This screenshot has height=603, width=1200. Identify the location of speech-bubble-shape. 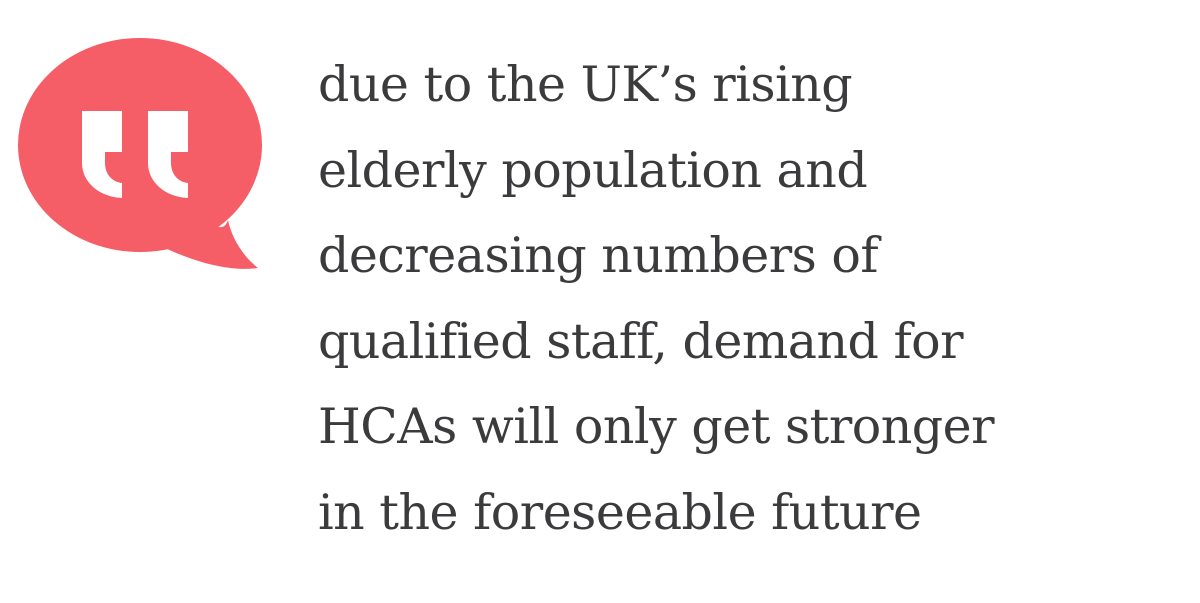
(140, 153).